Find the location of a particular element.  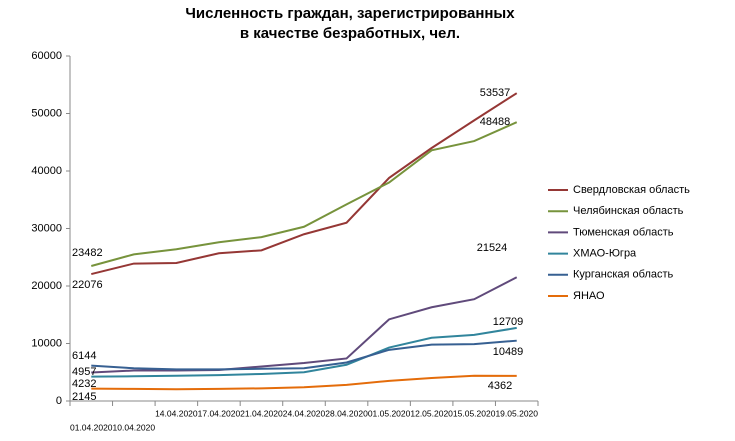

chart-title: Численность граждан, зарегистрированных is located at coordinates (350, 13).